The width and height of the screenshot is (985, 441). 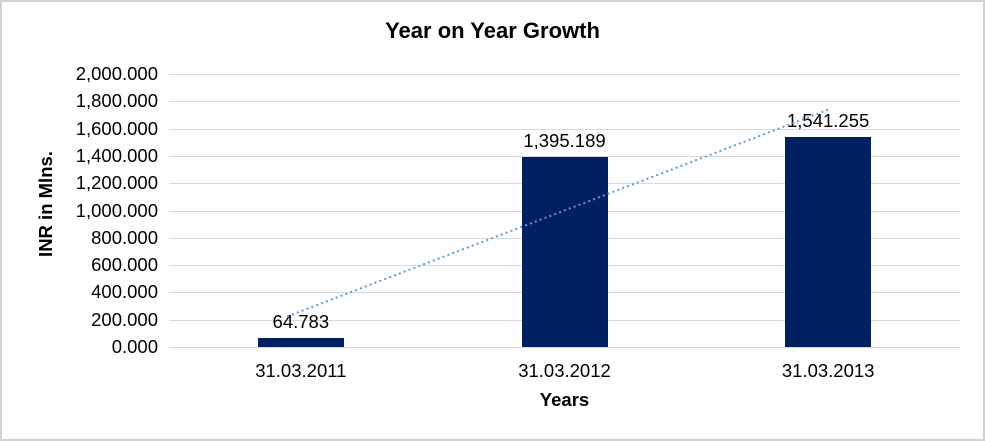 What do you see at coordinates (828, 120) in the screenshot?
I see `data-label: 1,541.255` at bounding box center [828, 120].